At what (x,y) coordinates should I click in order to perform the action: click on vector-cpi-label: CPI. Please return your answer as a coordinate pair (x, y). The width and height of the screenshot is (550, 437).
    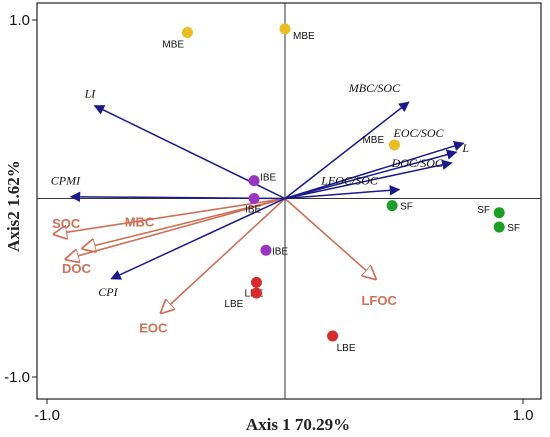
    Looking at the image, I should click on (108, 292).